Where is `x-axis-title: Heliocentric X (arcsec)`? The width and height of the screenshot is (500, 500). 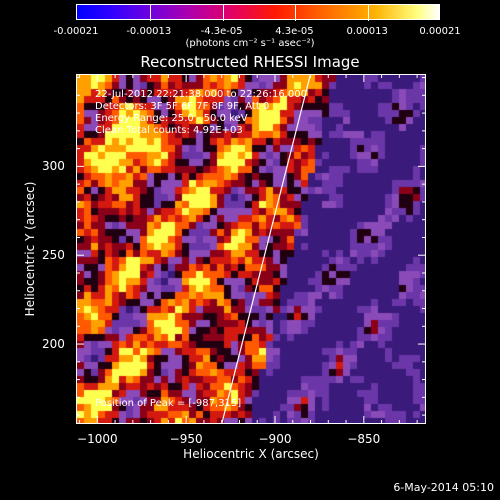
x-axis-title: Heliocentric X (arcsec) is located at coordinates (251, 454).